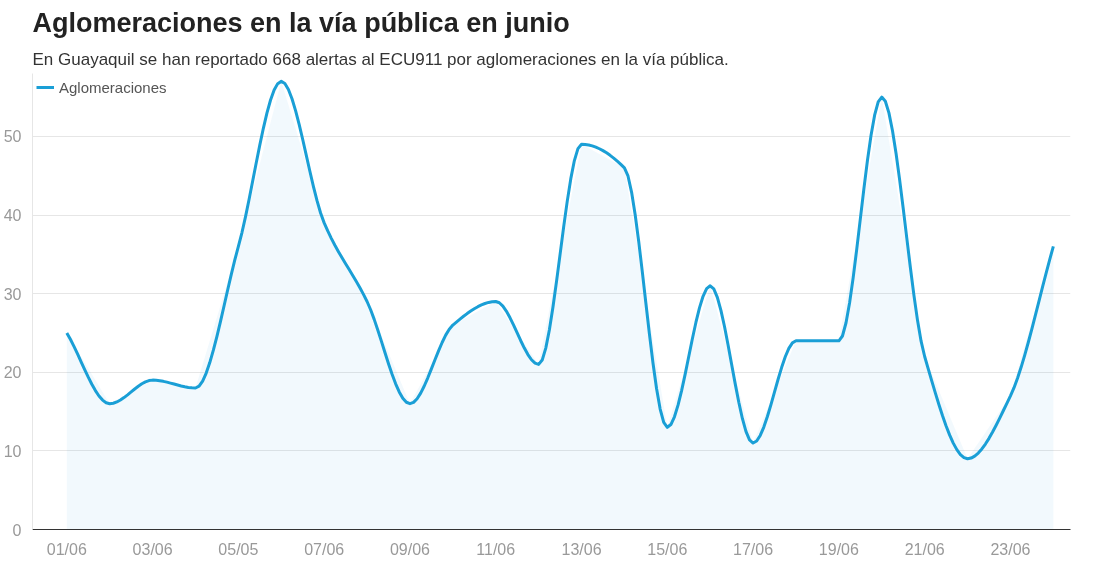 This screenshot has width=1110, height=576. I want to click on x-tick-label: 09/06, so click(410, 549).